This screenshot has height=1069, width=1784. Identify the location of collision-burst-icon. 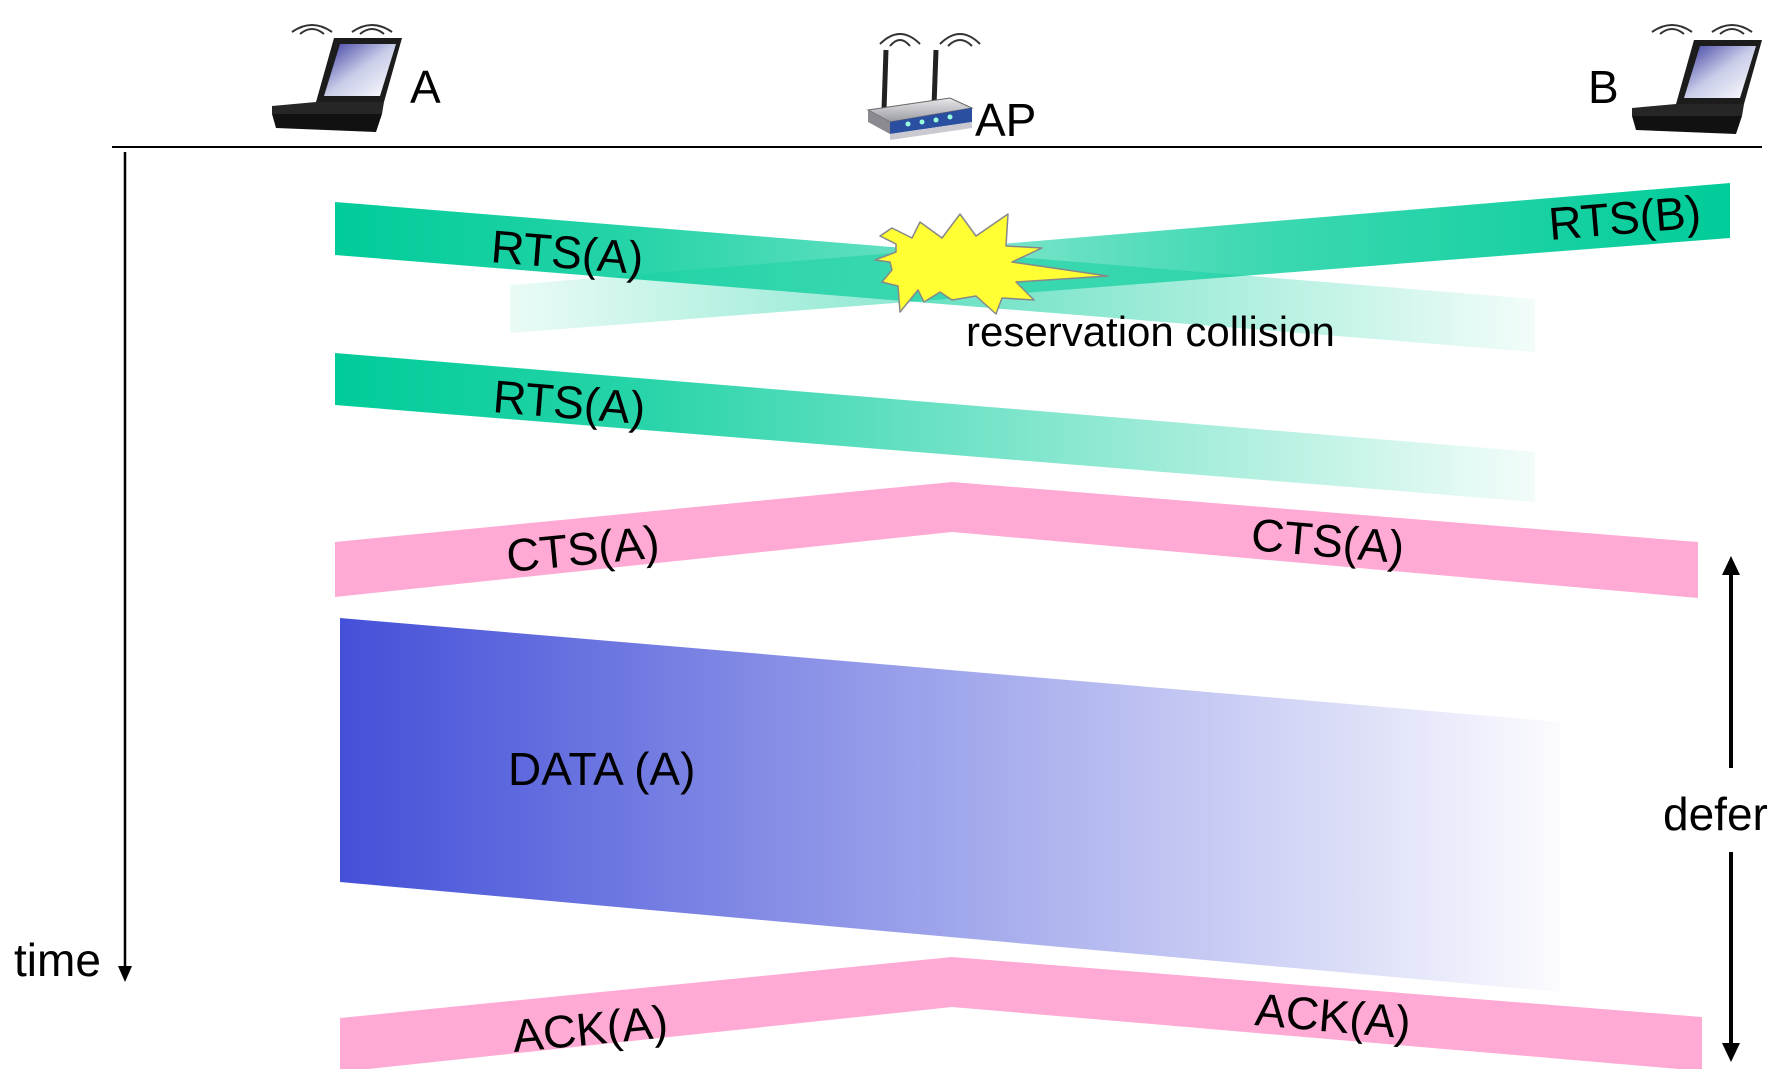
(991, 264).